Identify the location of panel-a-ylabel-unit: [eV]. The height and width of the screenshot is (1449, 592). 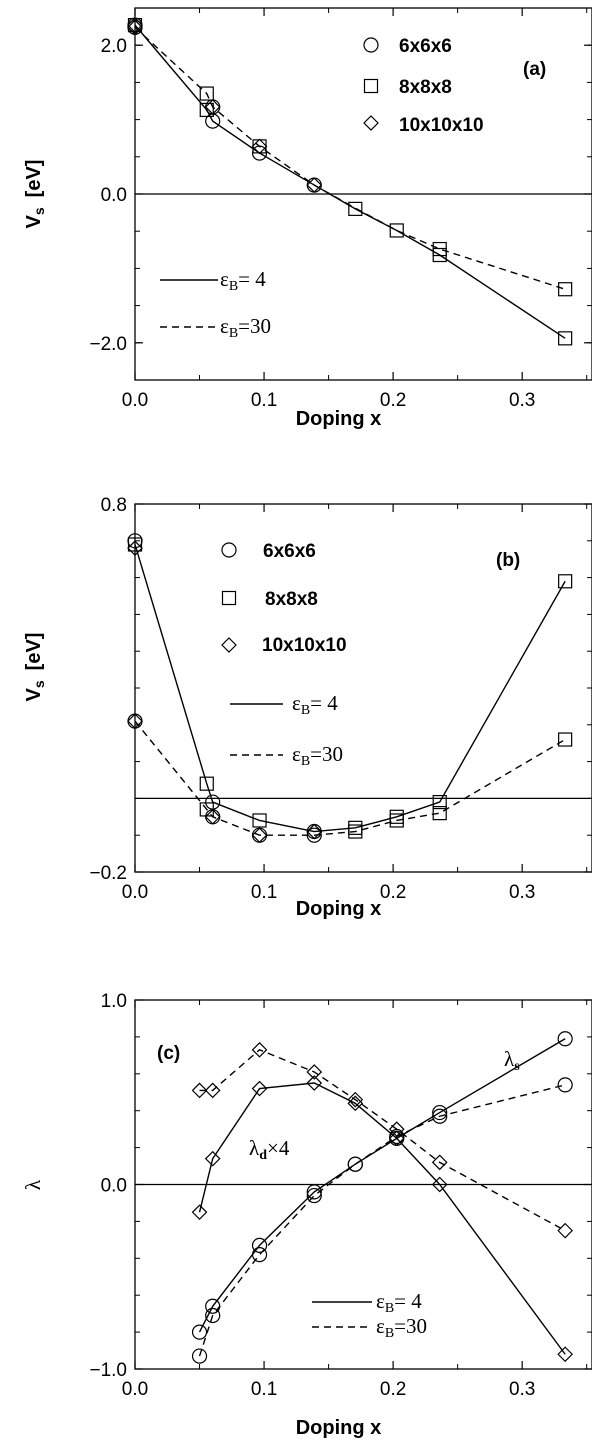
(34, 179).